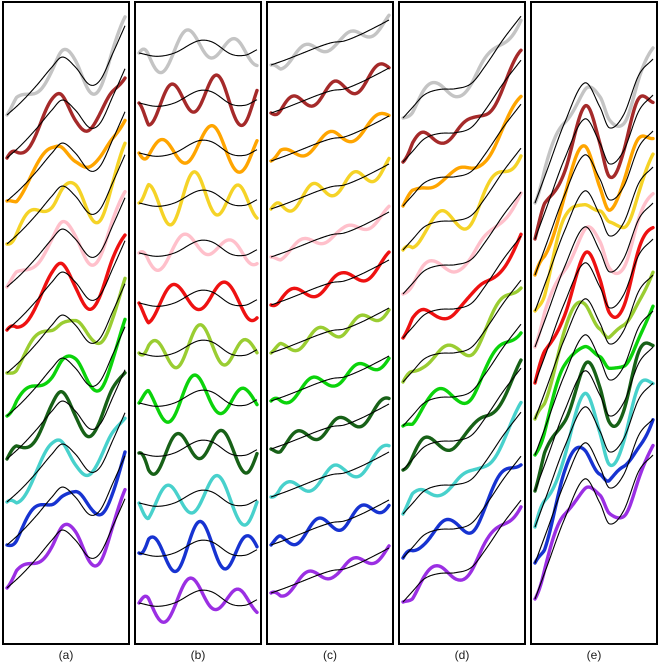 The image size is (666, 665). Describe the element at coordinates (330, 655) in the screenshot. I see `panel-label-c: (c)` at that location.